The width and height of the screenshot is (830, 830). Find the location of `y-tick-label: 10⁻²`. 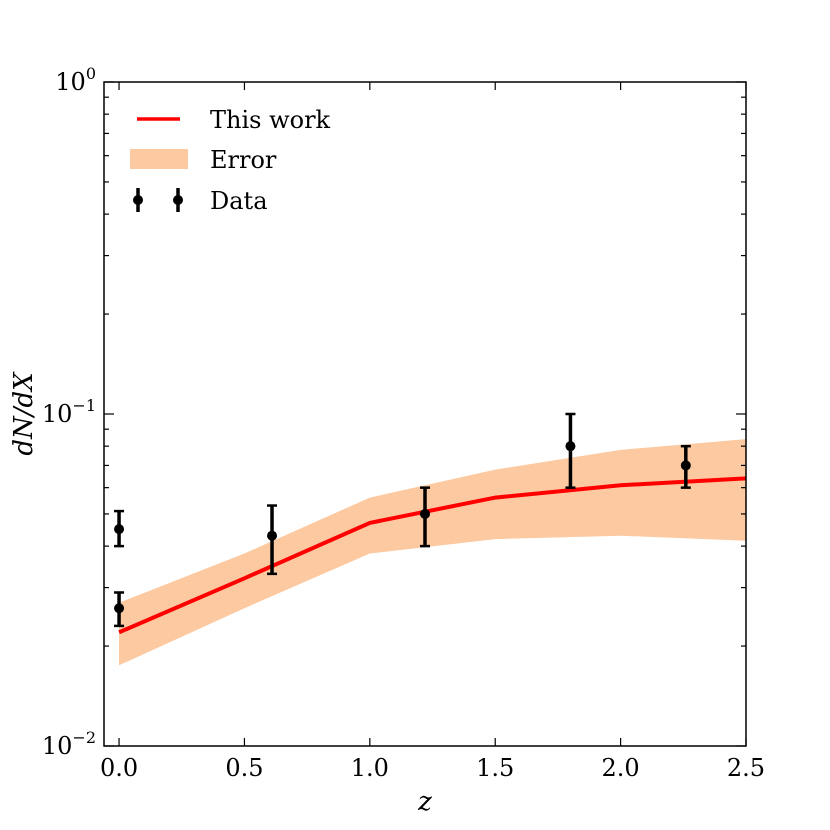

y-tick-label: 10⁻² is located at coordinates (69, 744).